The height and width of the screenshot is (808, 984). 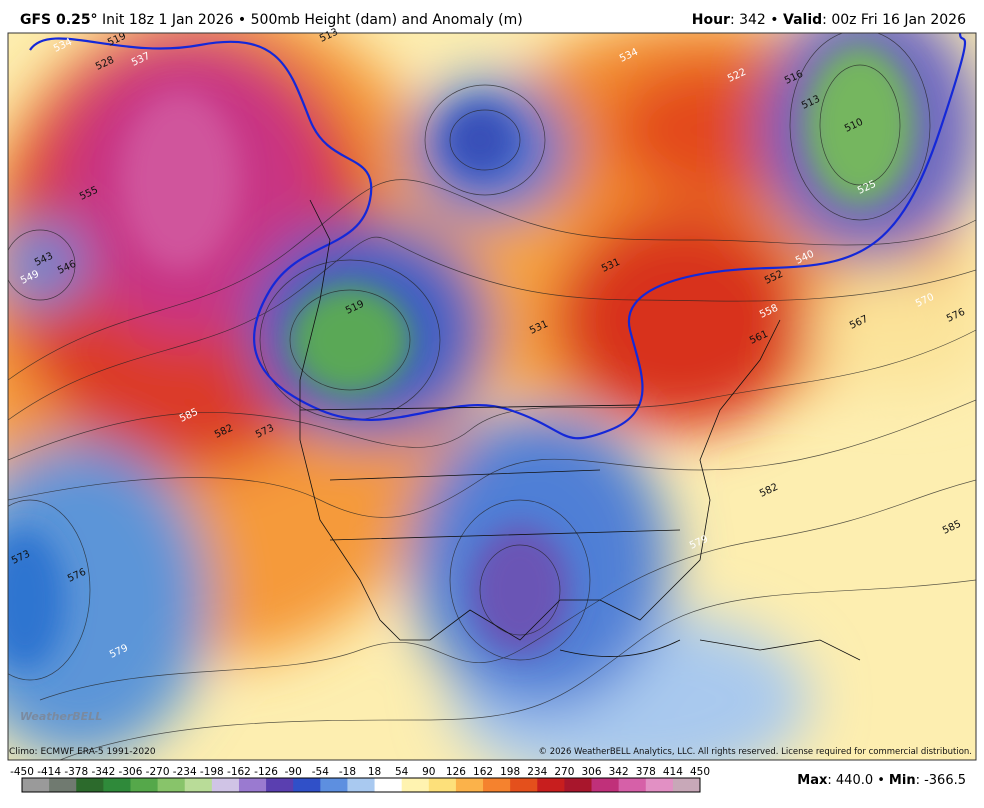 What do you see at coordinates (812, 780) in the screenshot?
I see `max-label: Max` at bounding box center [812, 780].